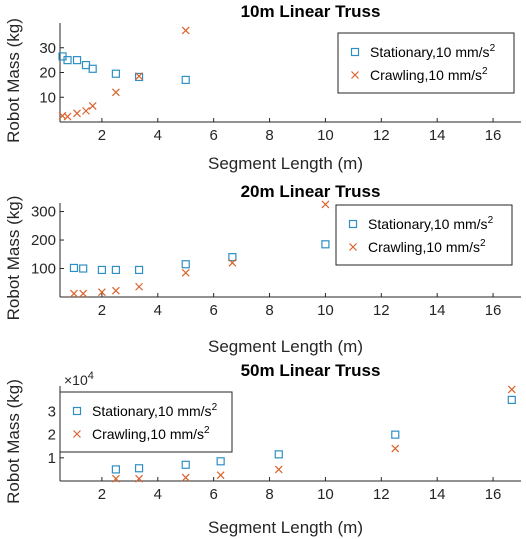 This screenshot has height=539, width=526. What do you see at coordinates (311, 191) in the screenshot?
I see `chart-title: 20m Linear Truss` at bounding box center [311, 191].